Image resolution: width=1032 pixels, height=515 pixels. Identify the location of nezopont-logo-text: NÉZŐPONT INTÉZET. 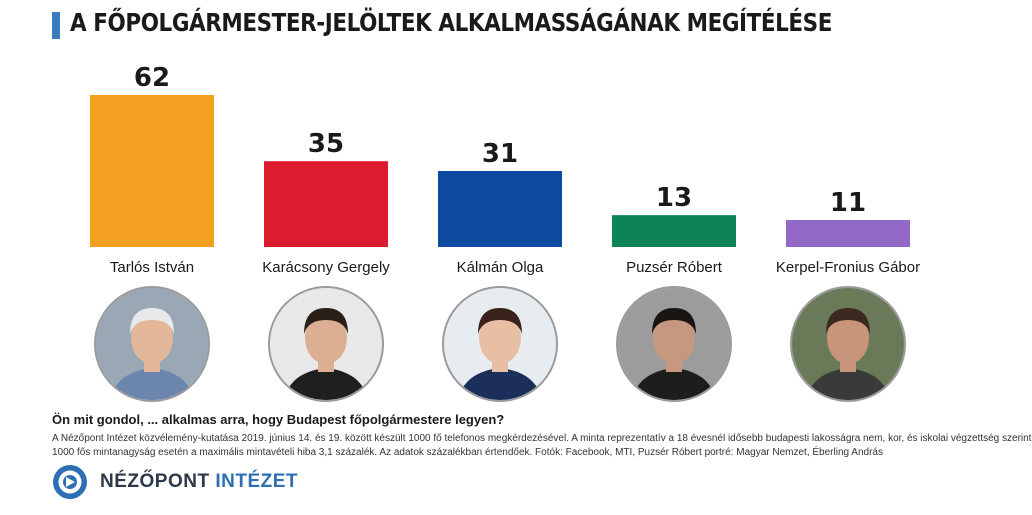
(199, 482).